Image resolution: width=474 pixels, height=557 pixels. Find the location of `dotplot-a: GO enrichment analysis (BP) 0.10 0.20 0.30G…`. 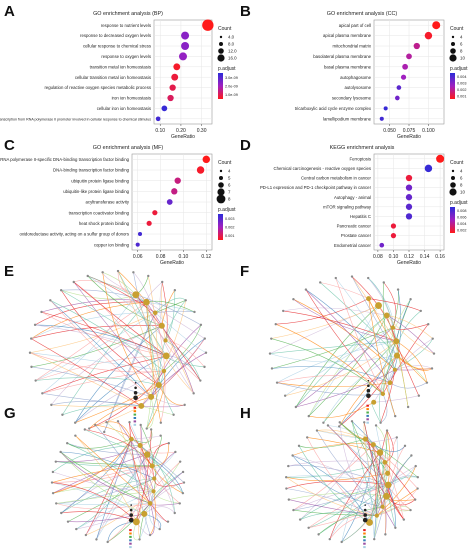

dotplot-a: GO enrichment analysis (BP) 0.10 0.20 0.30G… is located at coordinates (119, 75).